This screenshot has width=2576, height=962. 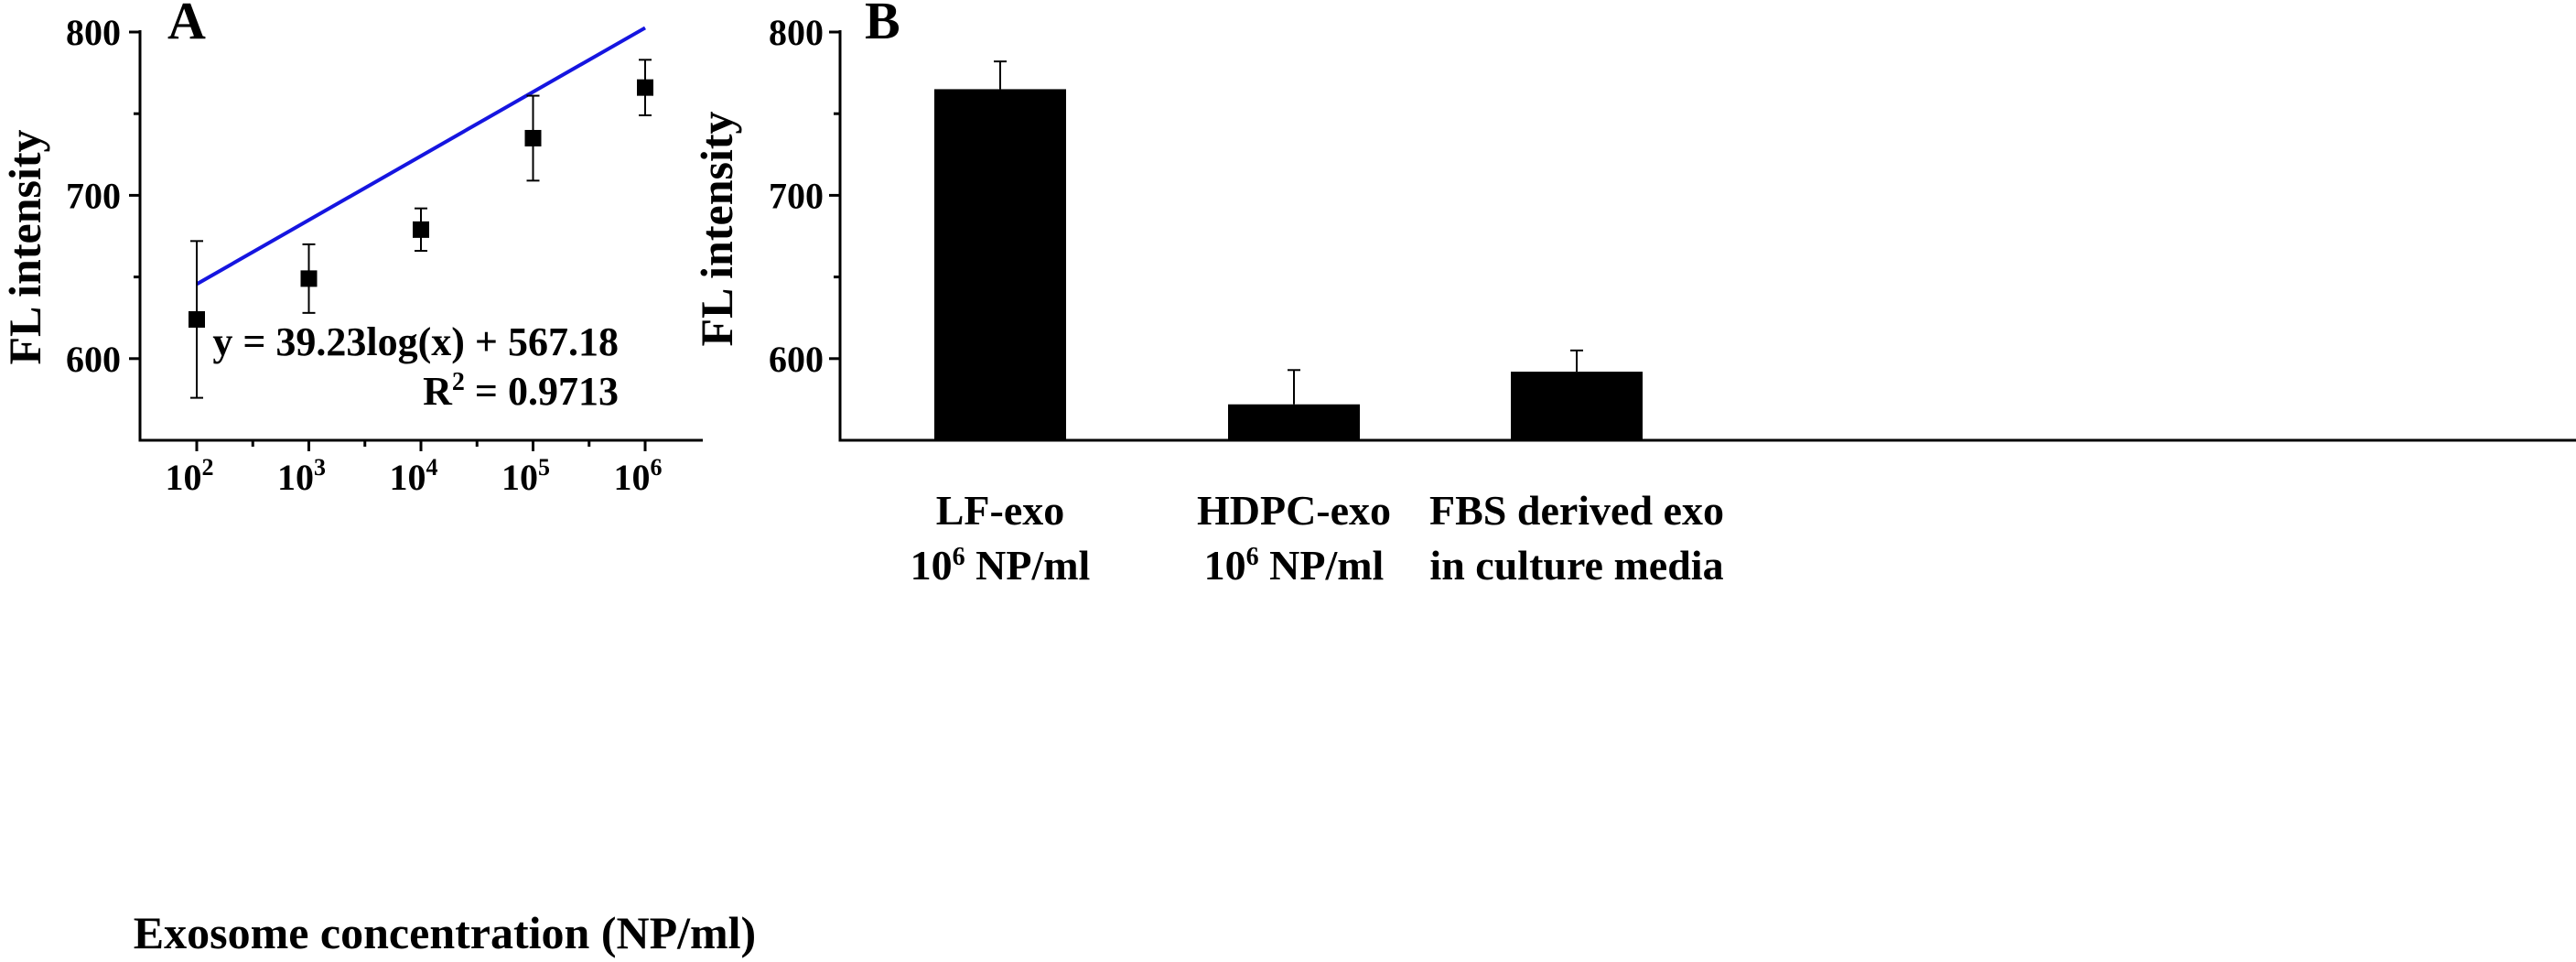 I want to click on panel-a-x-tick-label: 10², so click(x=190, y=476).